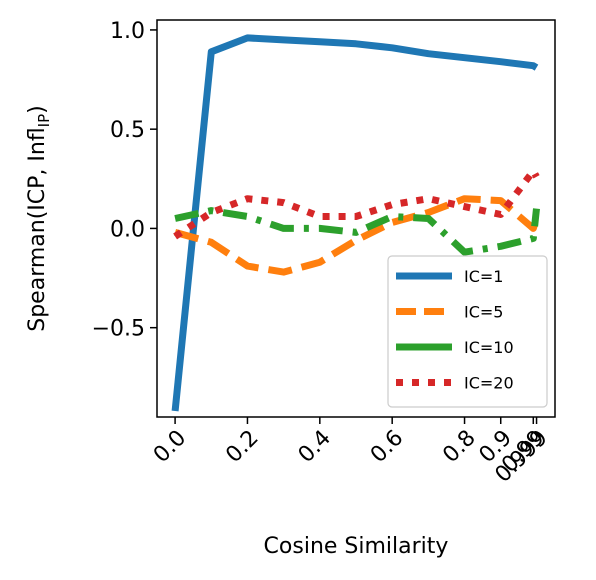 The height and width of the screenshot is (580, 596). Describe the element at coordinates (489, 383) in the screenshot. I see `legend-label: IC=20` at that location.